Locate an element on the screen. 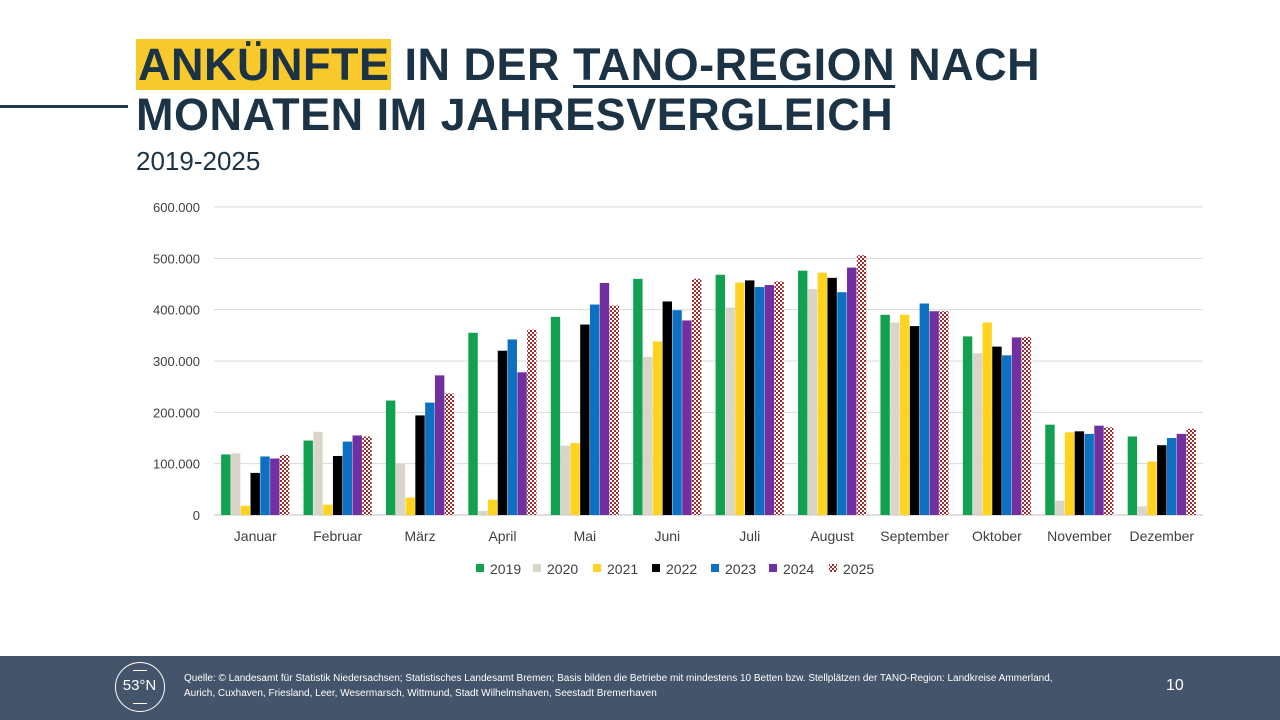 This screenshot has height=720, width=1280. bar-2023-Januar is located at coordinates (265, 485).